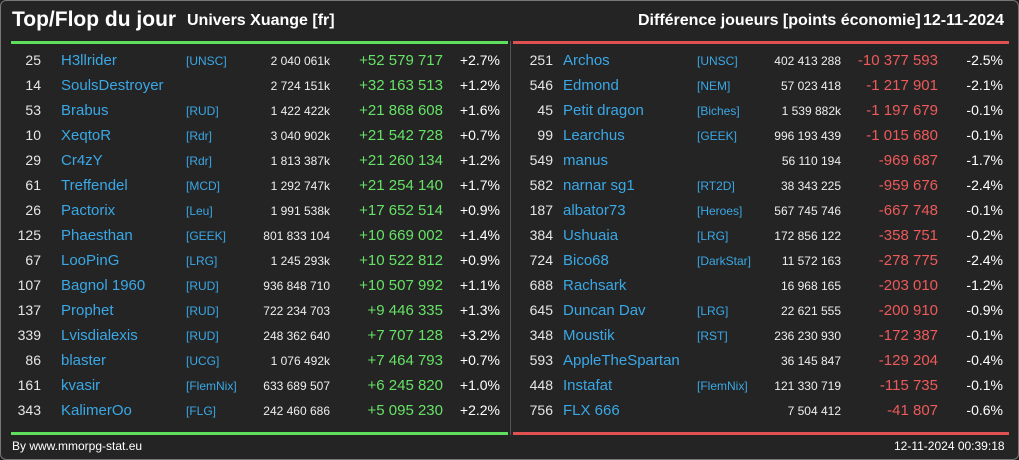 The image size is (1019, 460). What do you see at coordinates (718, 111) in the screenshot?
I see `alliance-tag-link: [Biches]` at bounding box center [718, 111].